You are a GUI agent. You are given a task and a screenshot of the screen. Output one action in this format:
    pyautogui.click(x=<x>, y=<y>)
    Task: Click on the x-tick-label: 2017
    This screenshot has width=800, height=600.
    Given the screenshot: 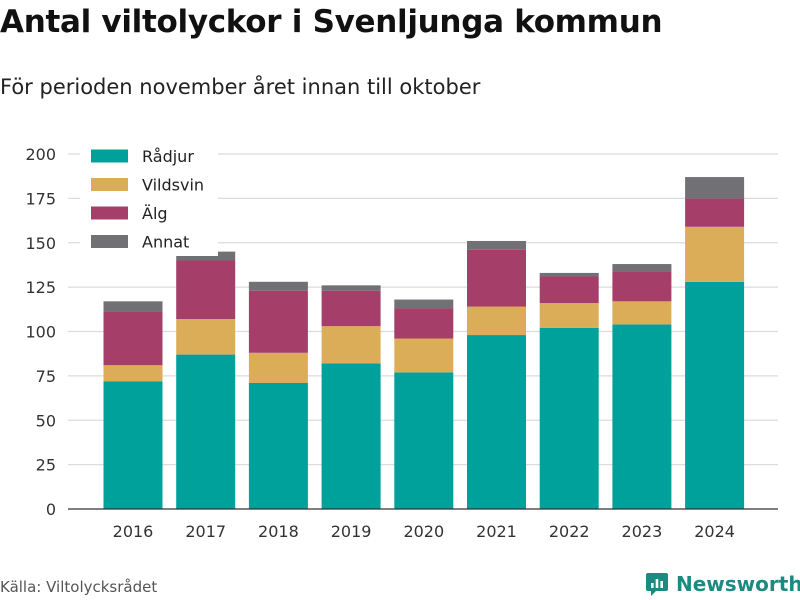 What is the action you would take?
    pyautogui.click(x=205, y=531)
    